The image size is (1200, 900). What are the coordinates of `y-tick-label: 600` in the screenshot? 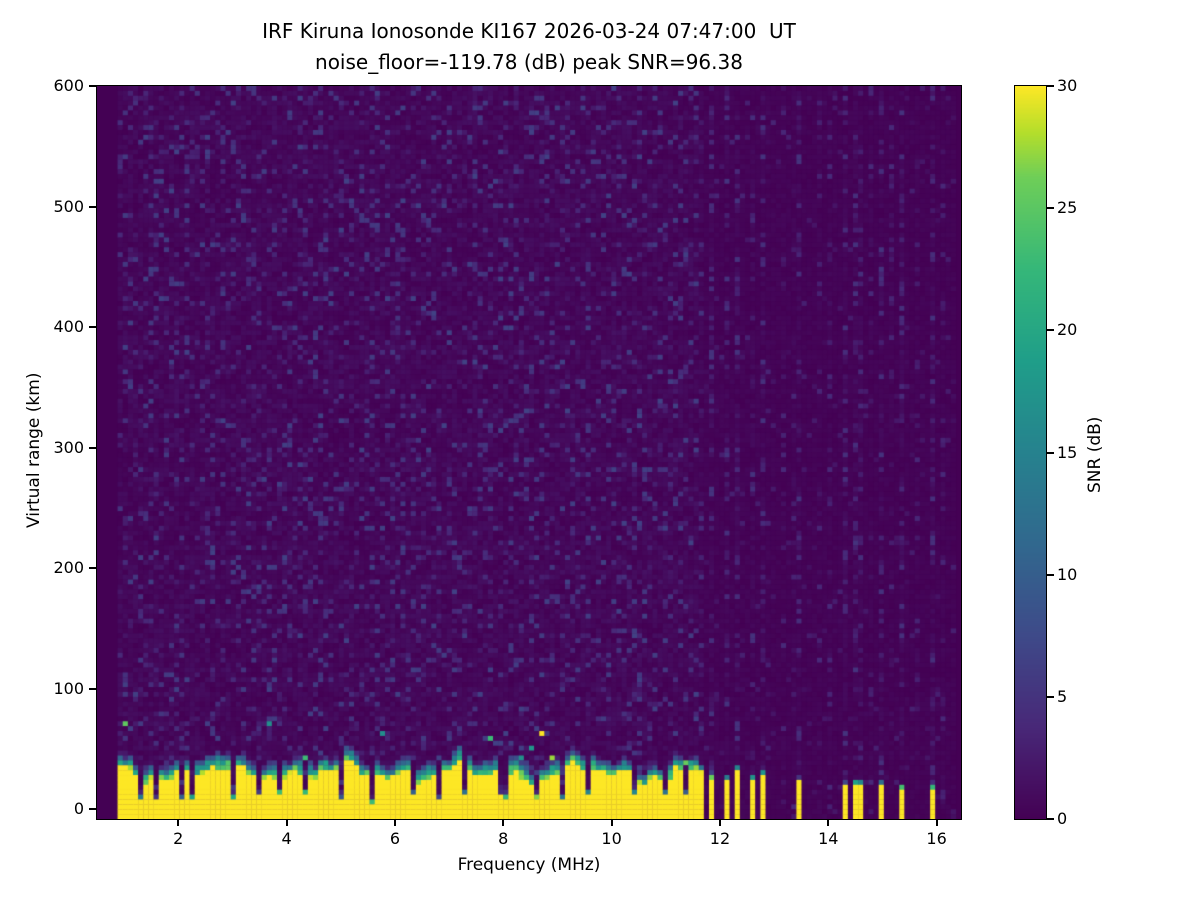 It's located at (68, 85).